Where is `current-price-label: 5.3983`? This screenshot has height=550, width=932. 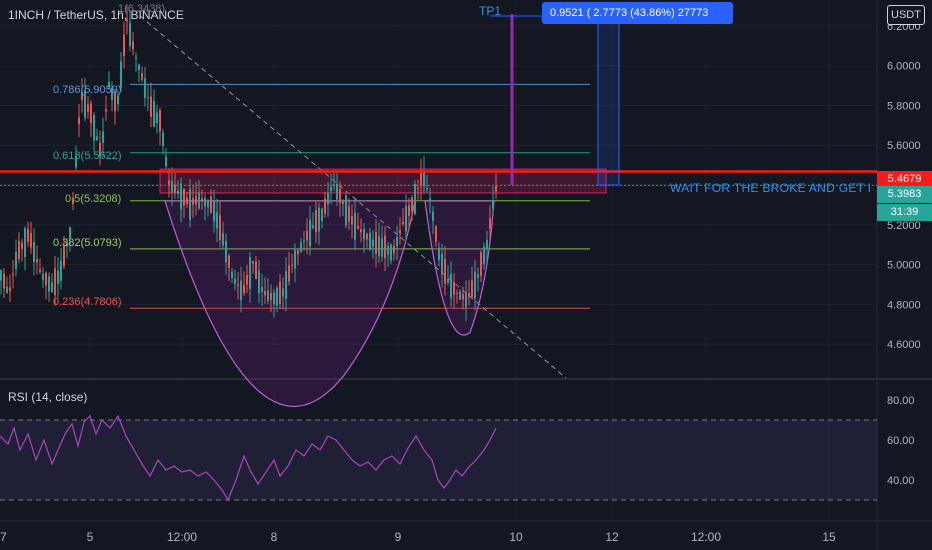
current-price-label: 5.3983 is located at coordinates (904, 194).